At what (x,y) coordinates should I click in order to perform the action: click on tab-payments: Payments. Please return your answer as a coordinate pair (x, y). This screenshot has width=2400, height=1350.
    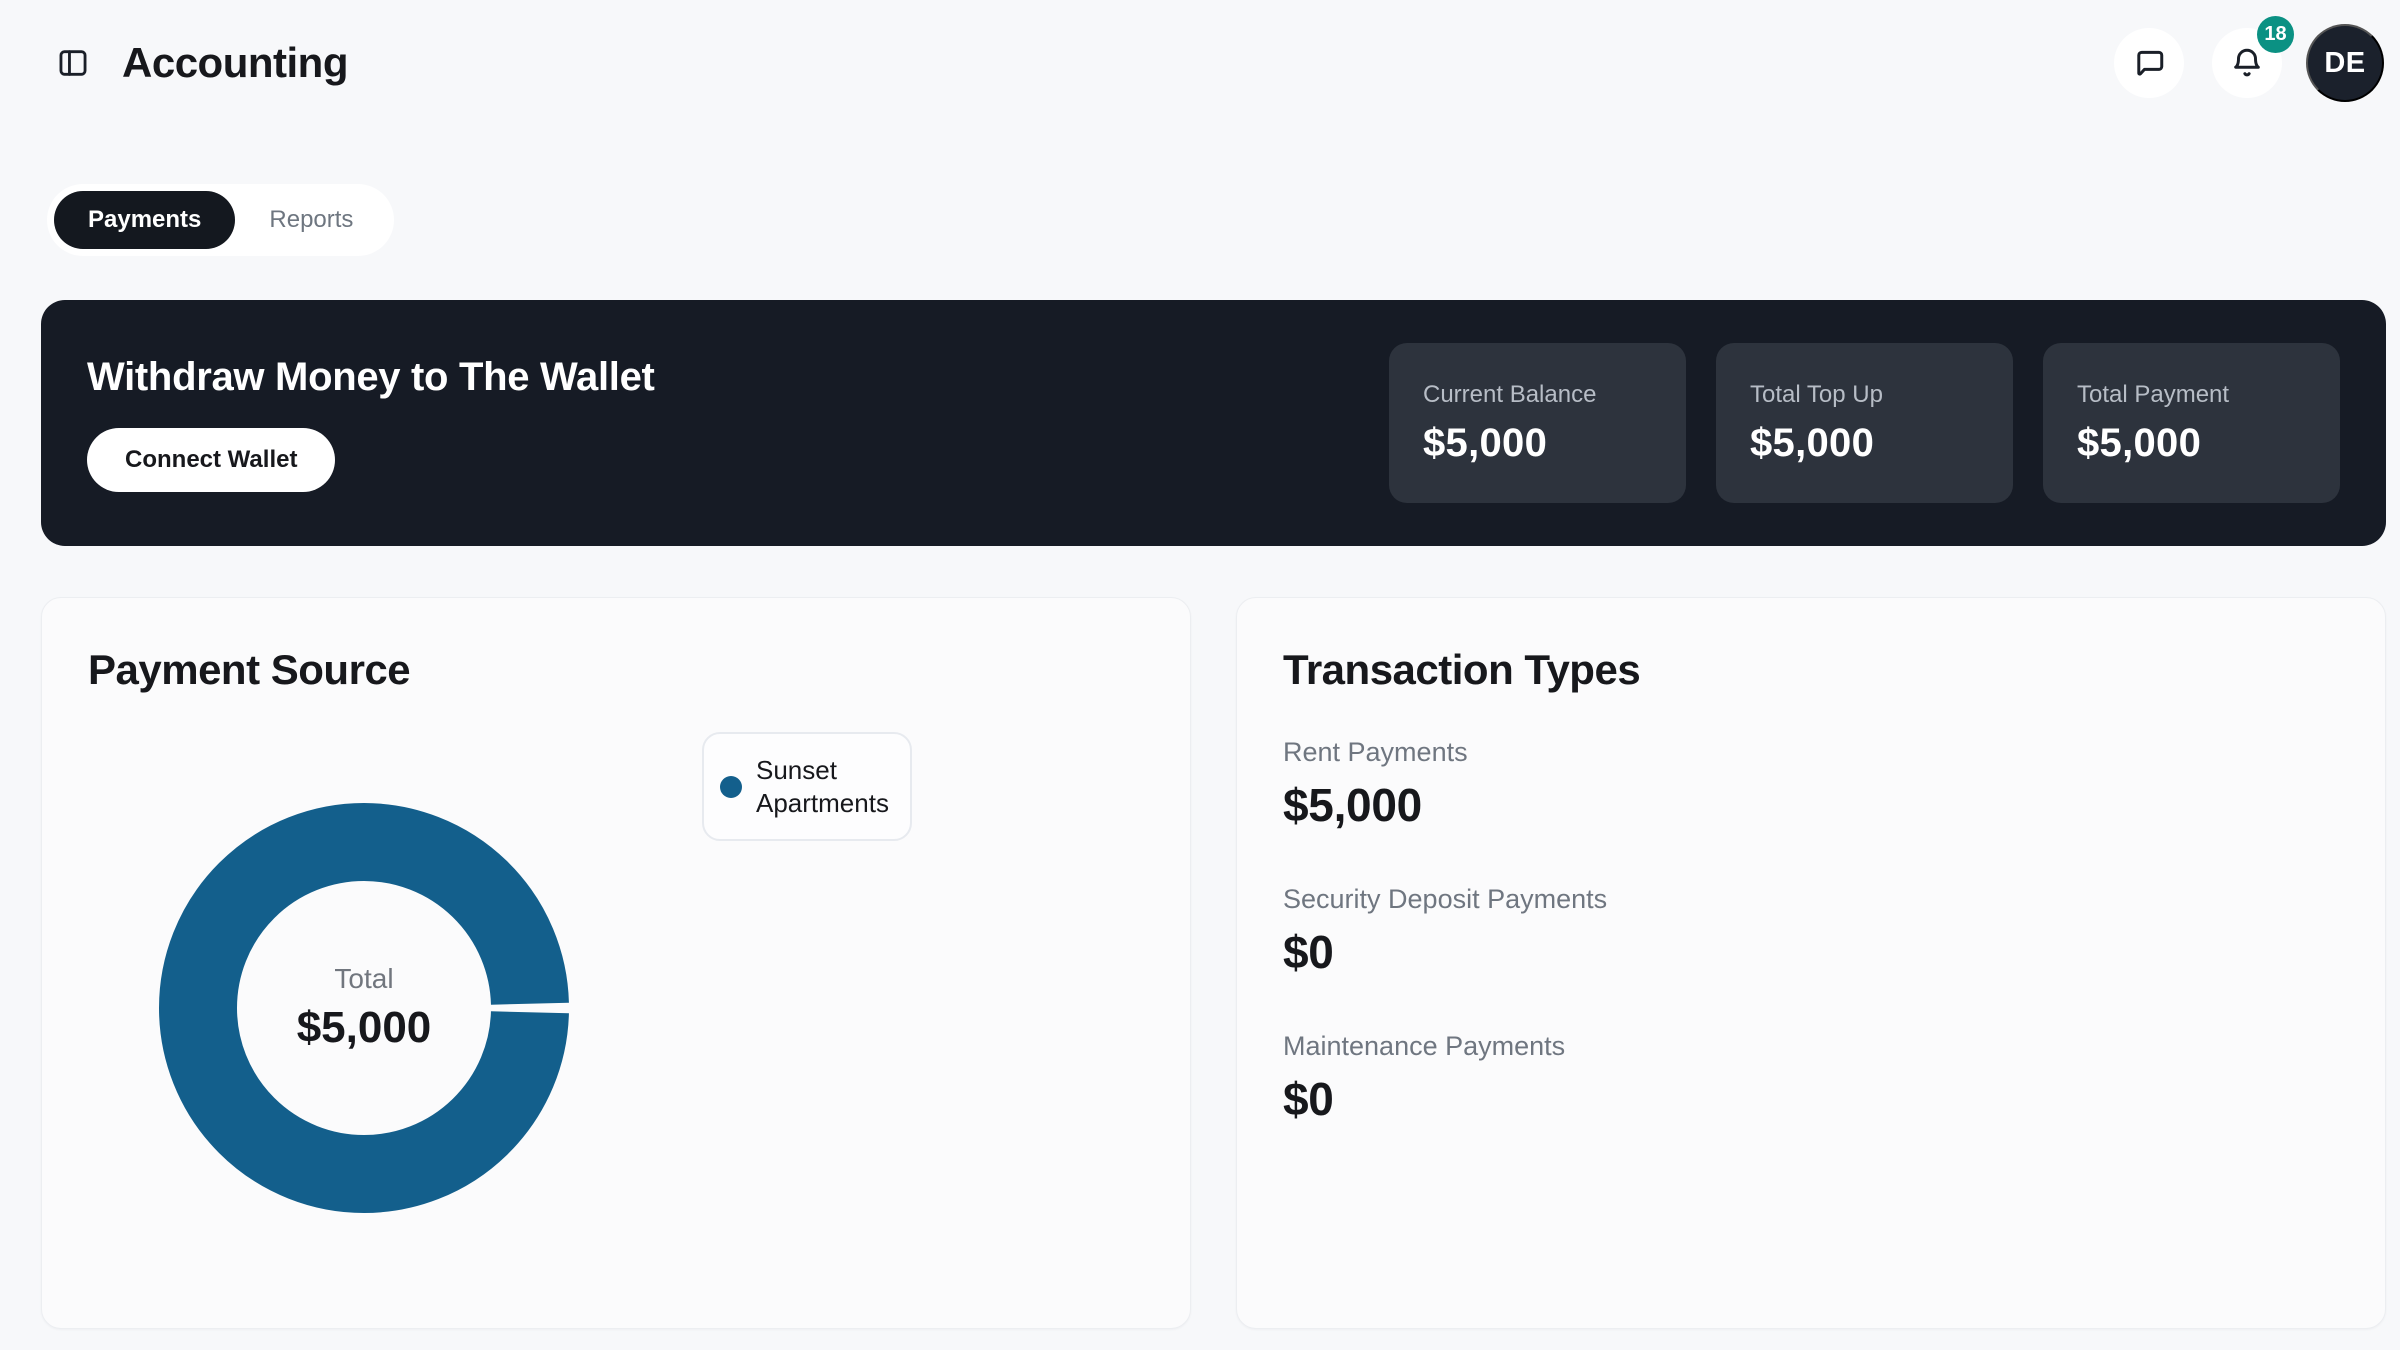
    Looking at the image, I should click on (145, 220).